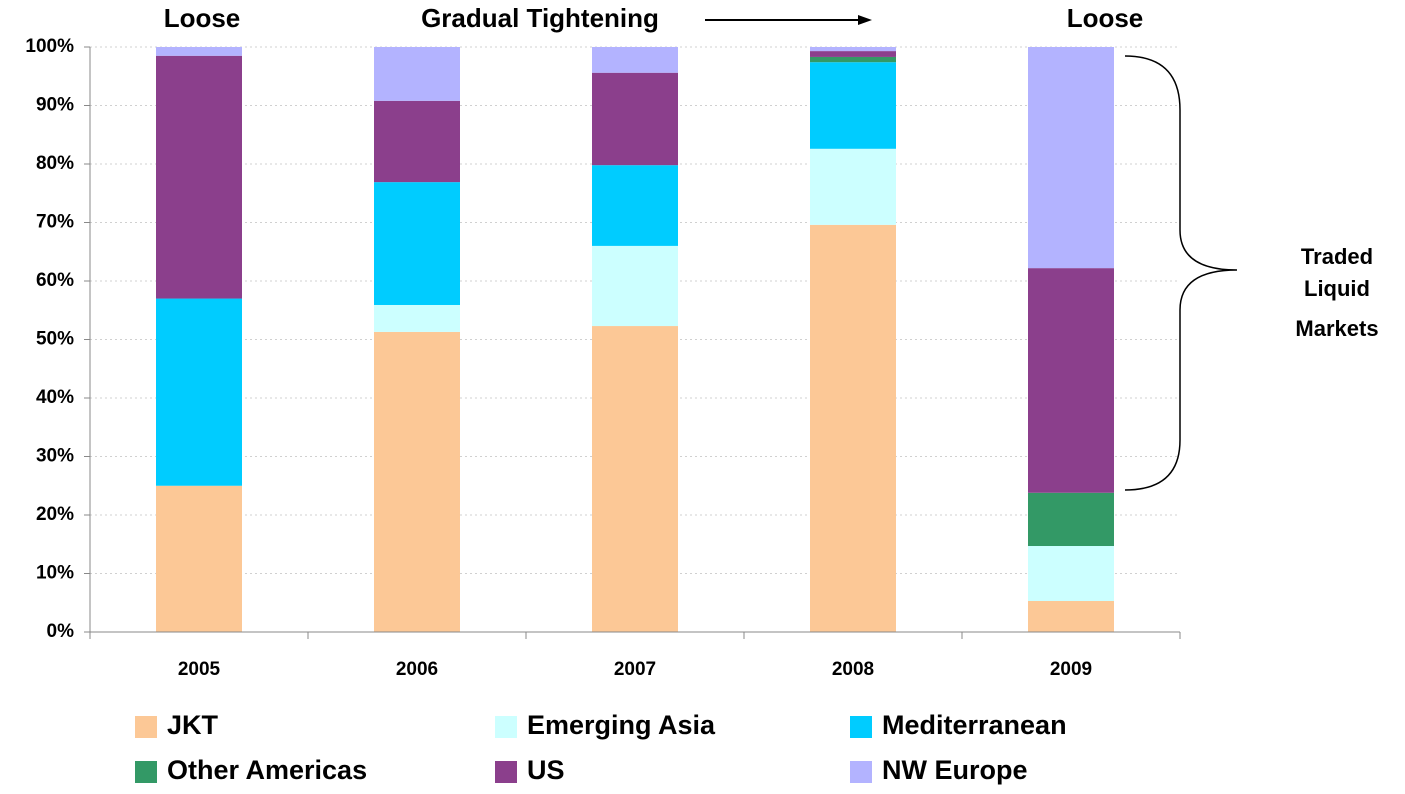 The width and height of the screenshot is (1405, 794). What do you see at coordinates (1337, 288) in the screenshot?
I see `bracket-label: Liquid` at bounding box center [1337, 288].